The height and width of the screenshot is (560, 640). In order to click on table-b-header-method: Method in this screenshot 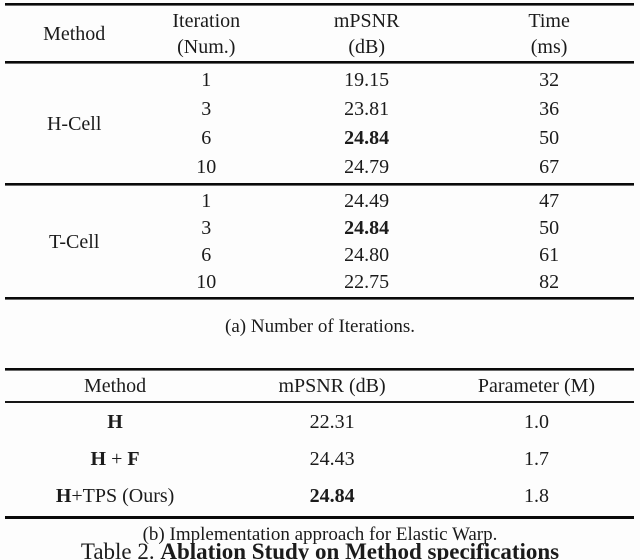, I will do `click(115, 386)`.